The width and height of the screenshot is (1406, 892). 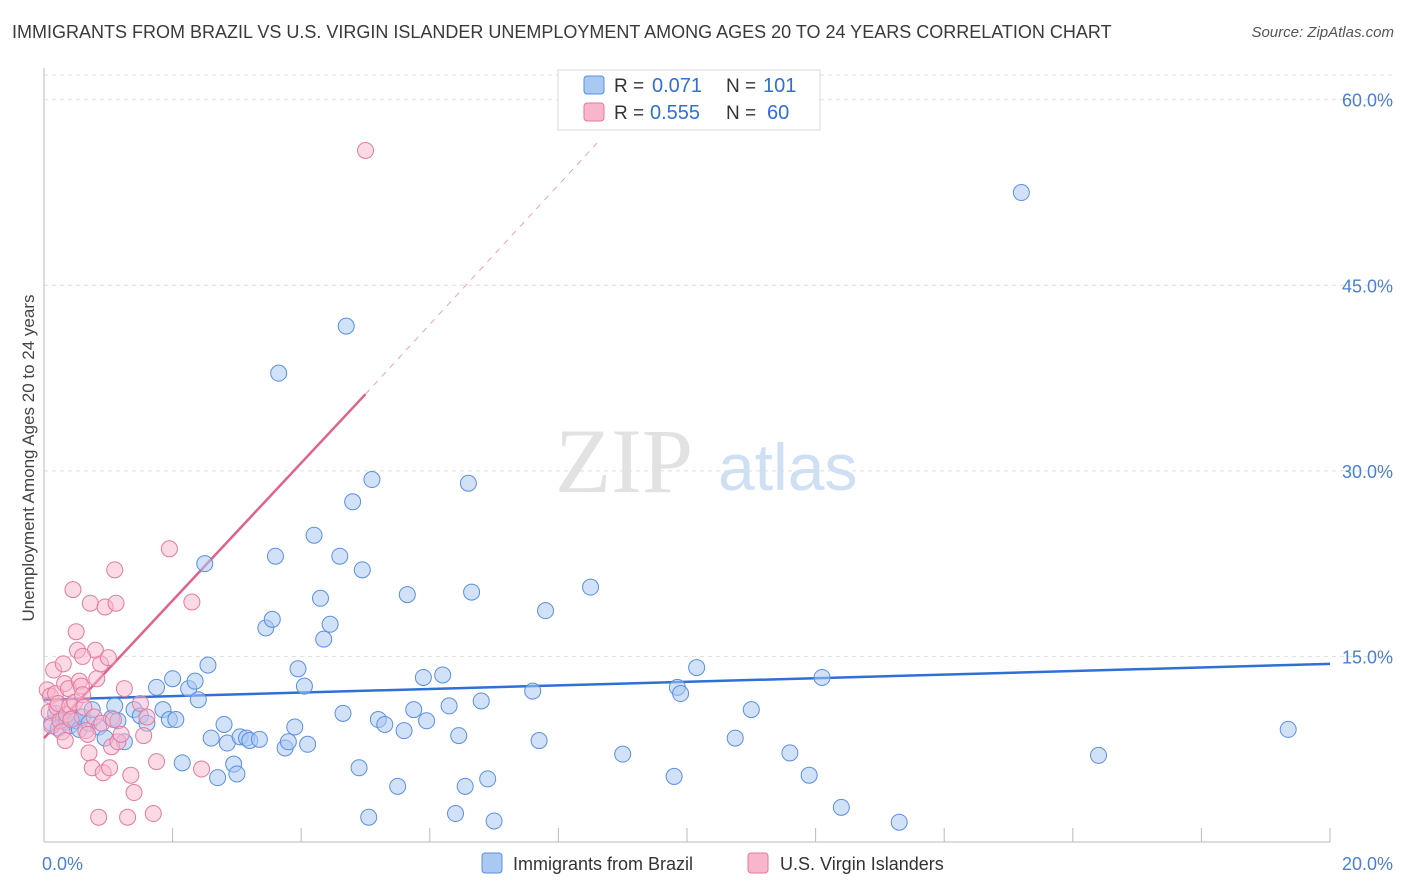 What do you see at coordinates (481, 268) in the screenshot?
I see `virgin-islanders-trend-extension` at bounding box center [481, 268].